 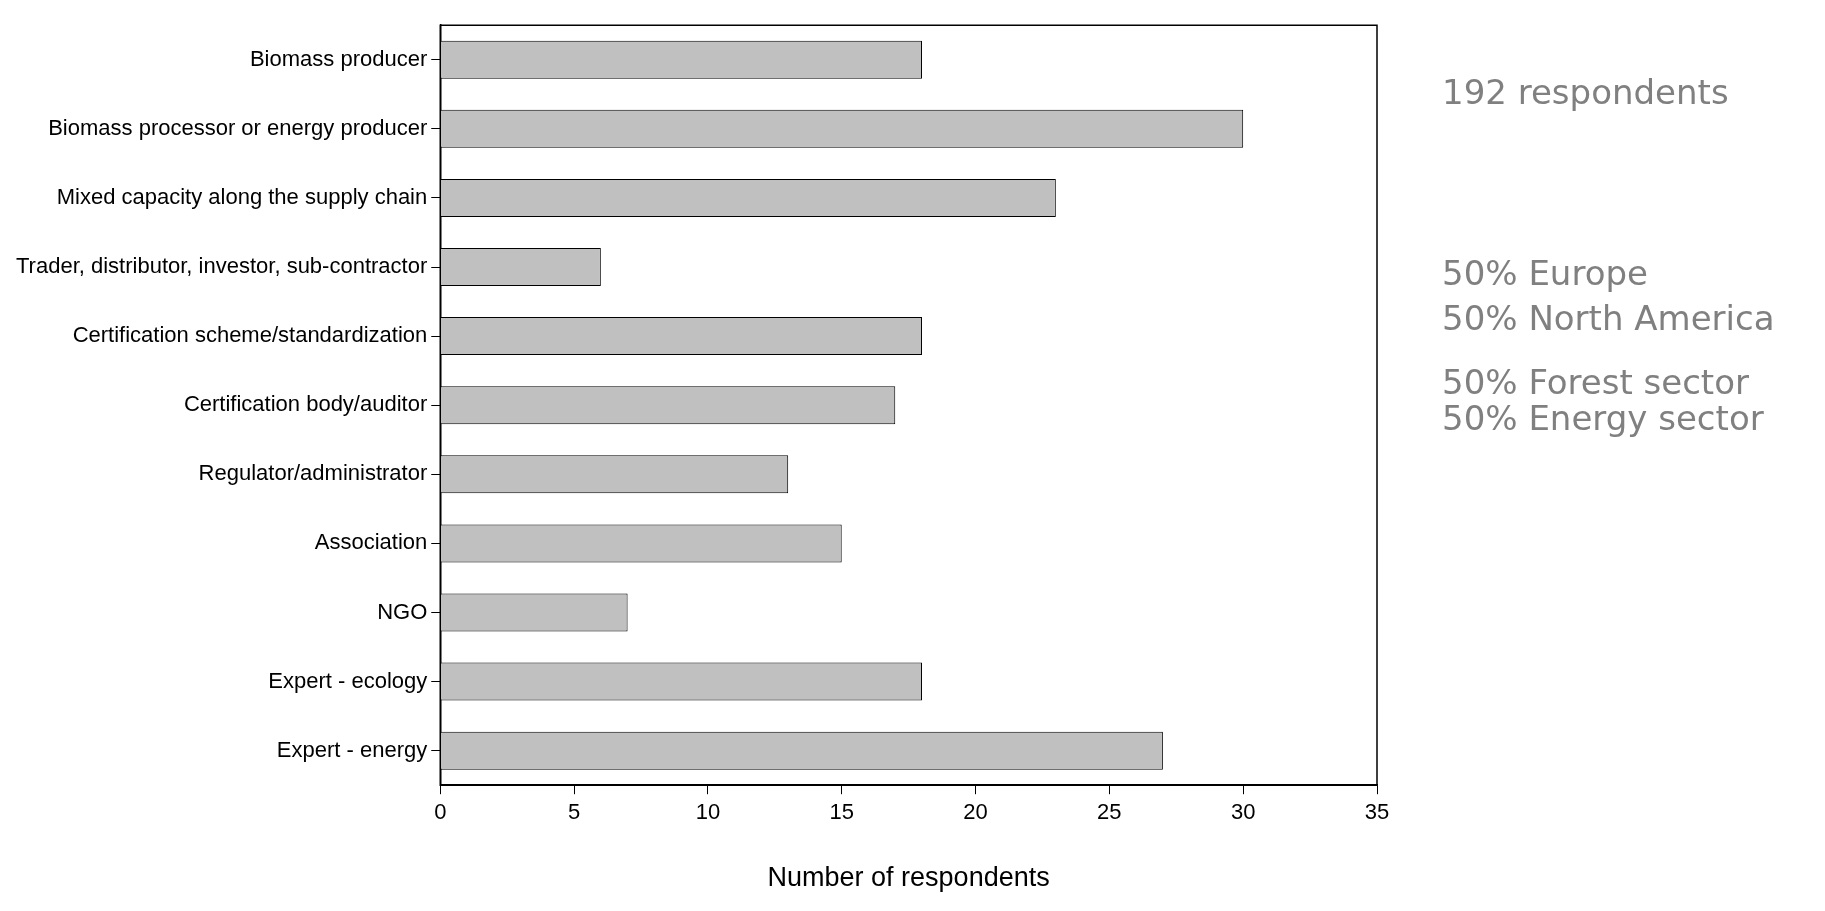 I want to click on y-tick-label: Biomass producer, so click(x=338, y=58).